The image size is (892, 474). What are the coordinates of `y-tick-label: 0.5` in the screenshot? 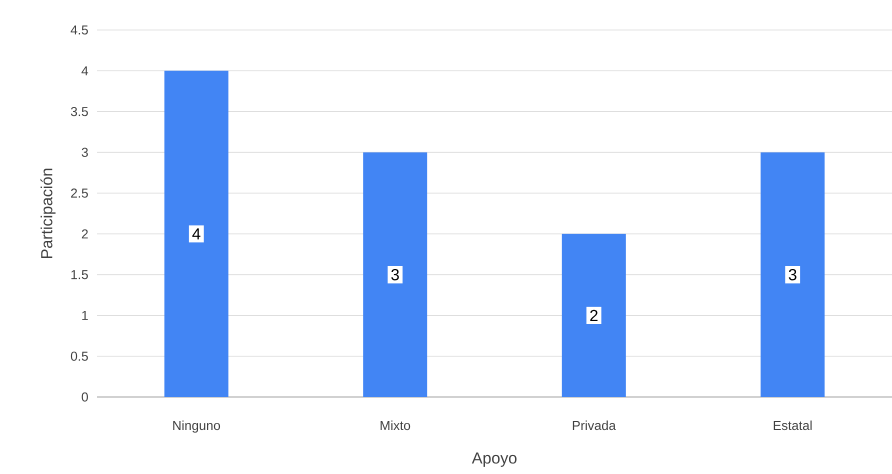 It's located at (79, 356).